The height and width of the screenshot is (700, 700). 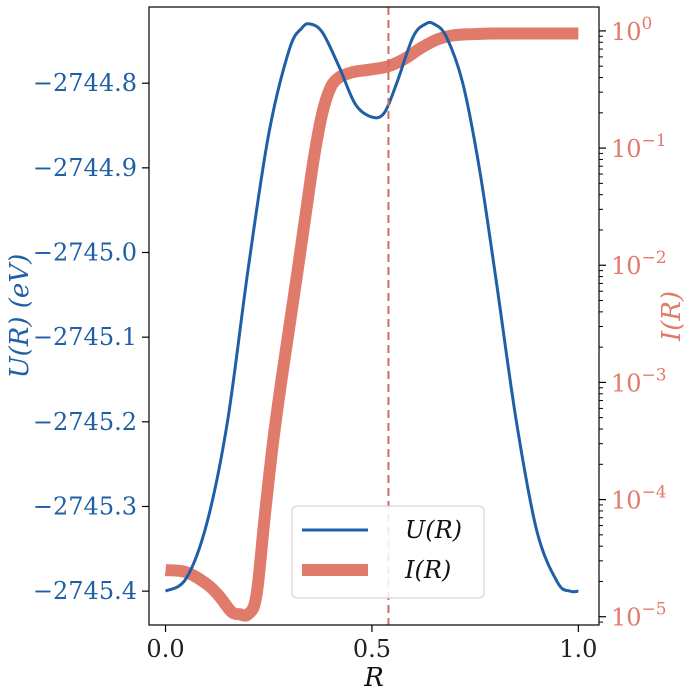 I want to click on y-axis-left-label: U(R) (eV), so click(x=20, y=316).